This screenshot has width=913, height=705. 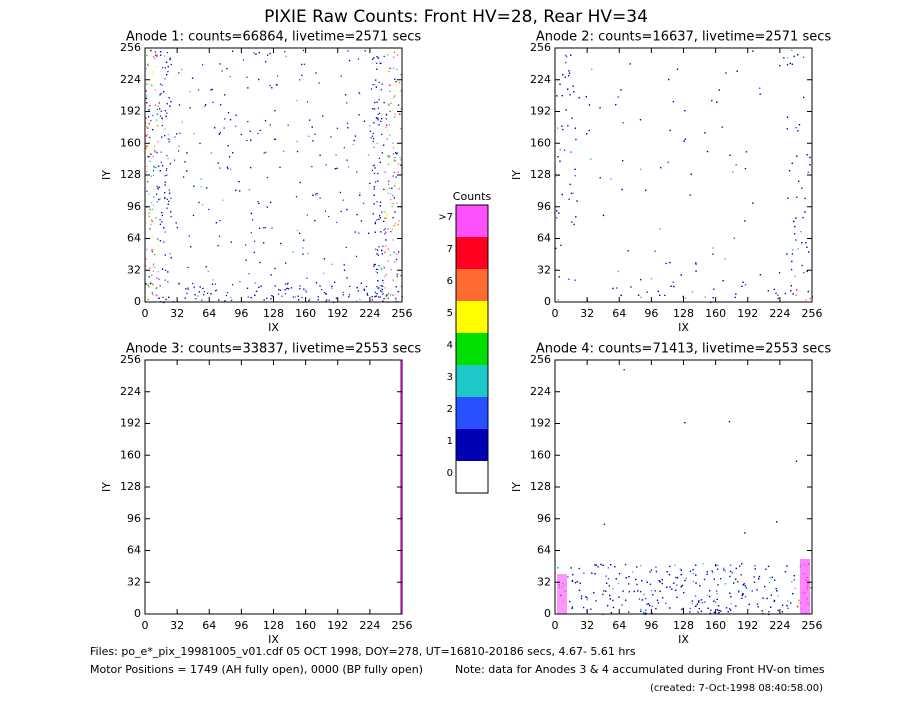 I want to click on y-tick-label: 96, so click(x=134, y=206).